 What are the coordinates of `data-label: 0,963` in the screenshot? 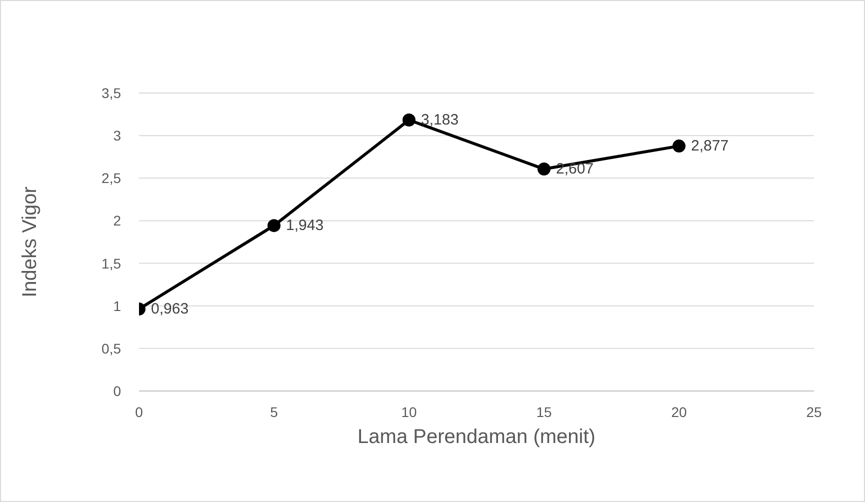 It's located at (170, 309).